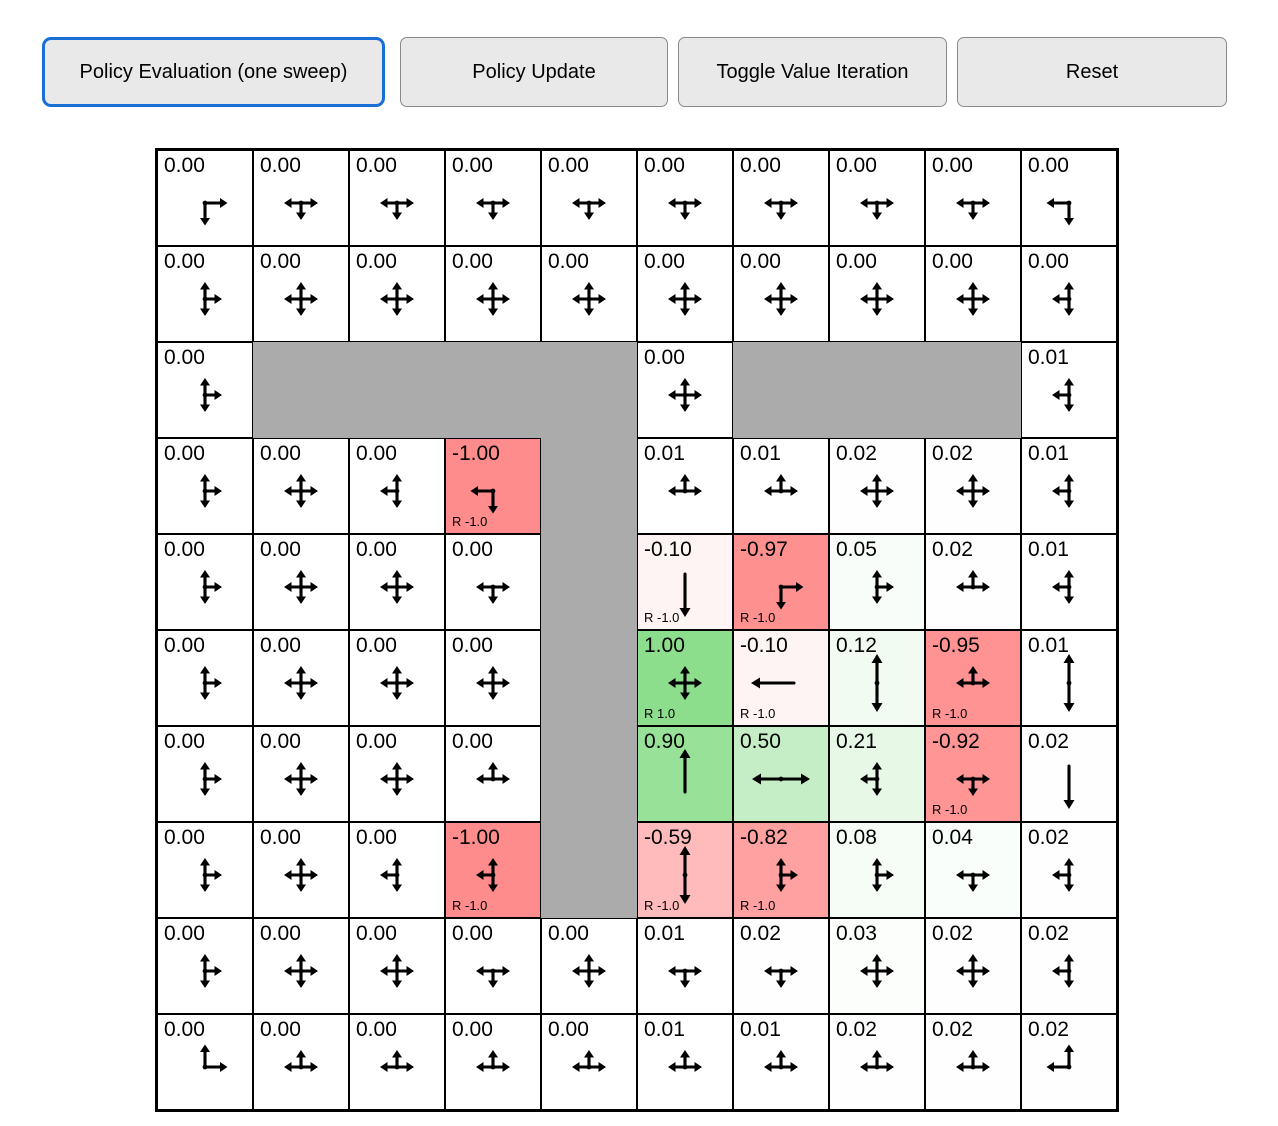 Image resolution: width=1278 pixels, height=1126 pixels. What do you see at coordinates (760, 741) in the screenshot?
I see `cell-value: 0.50` at bounding box center [760, 741].